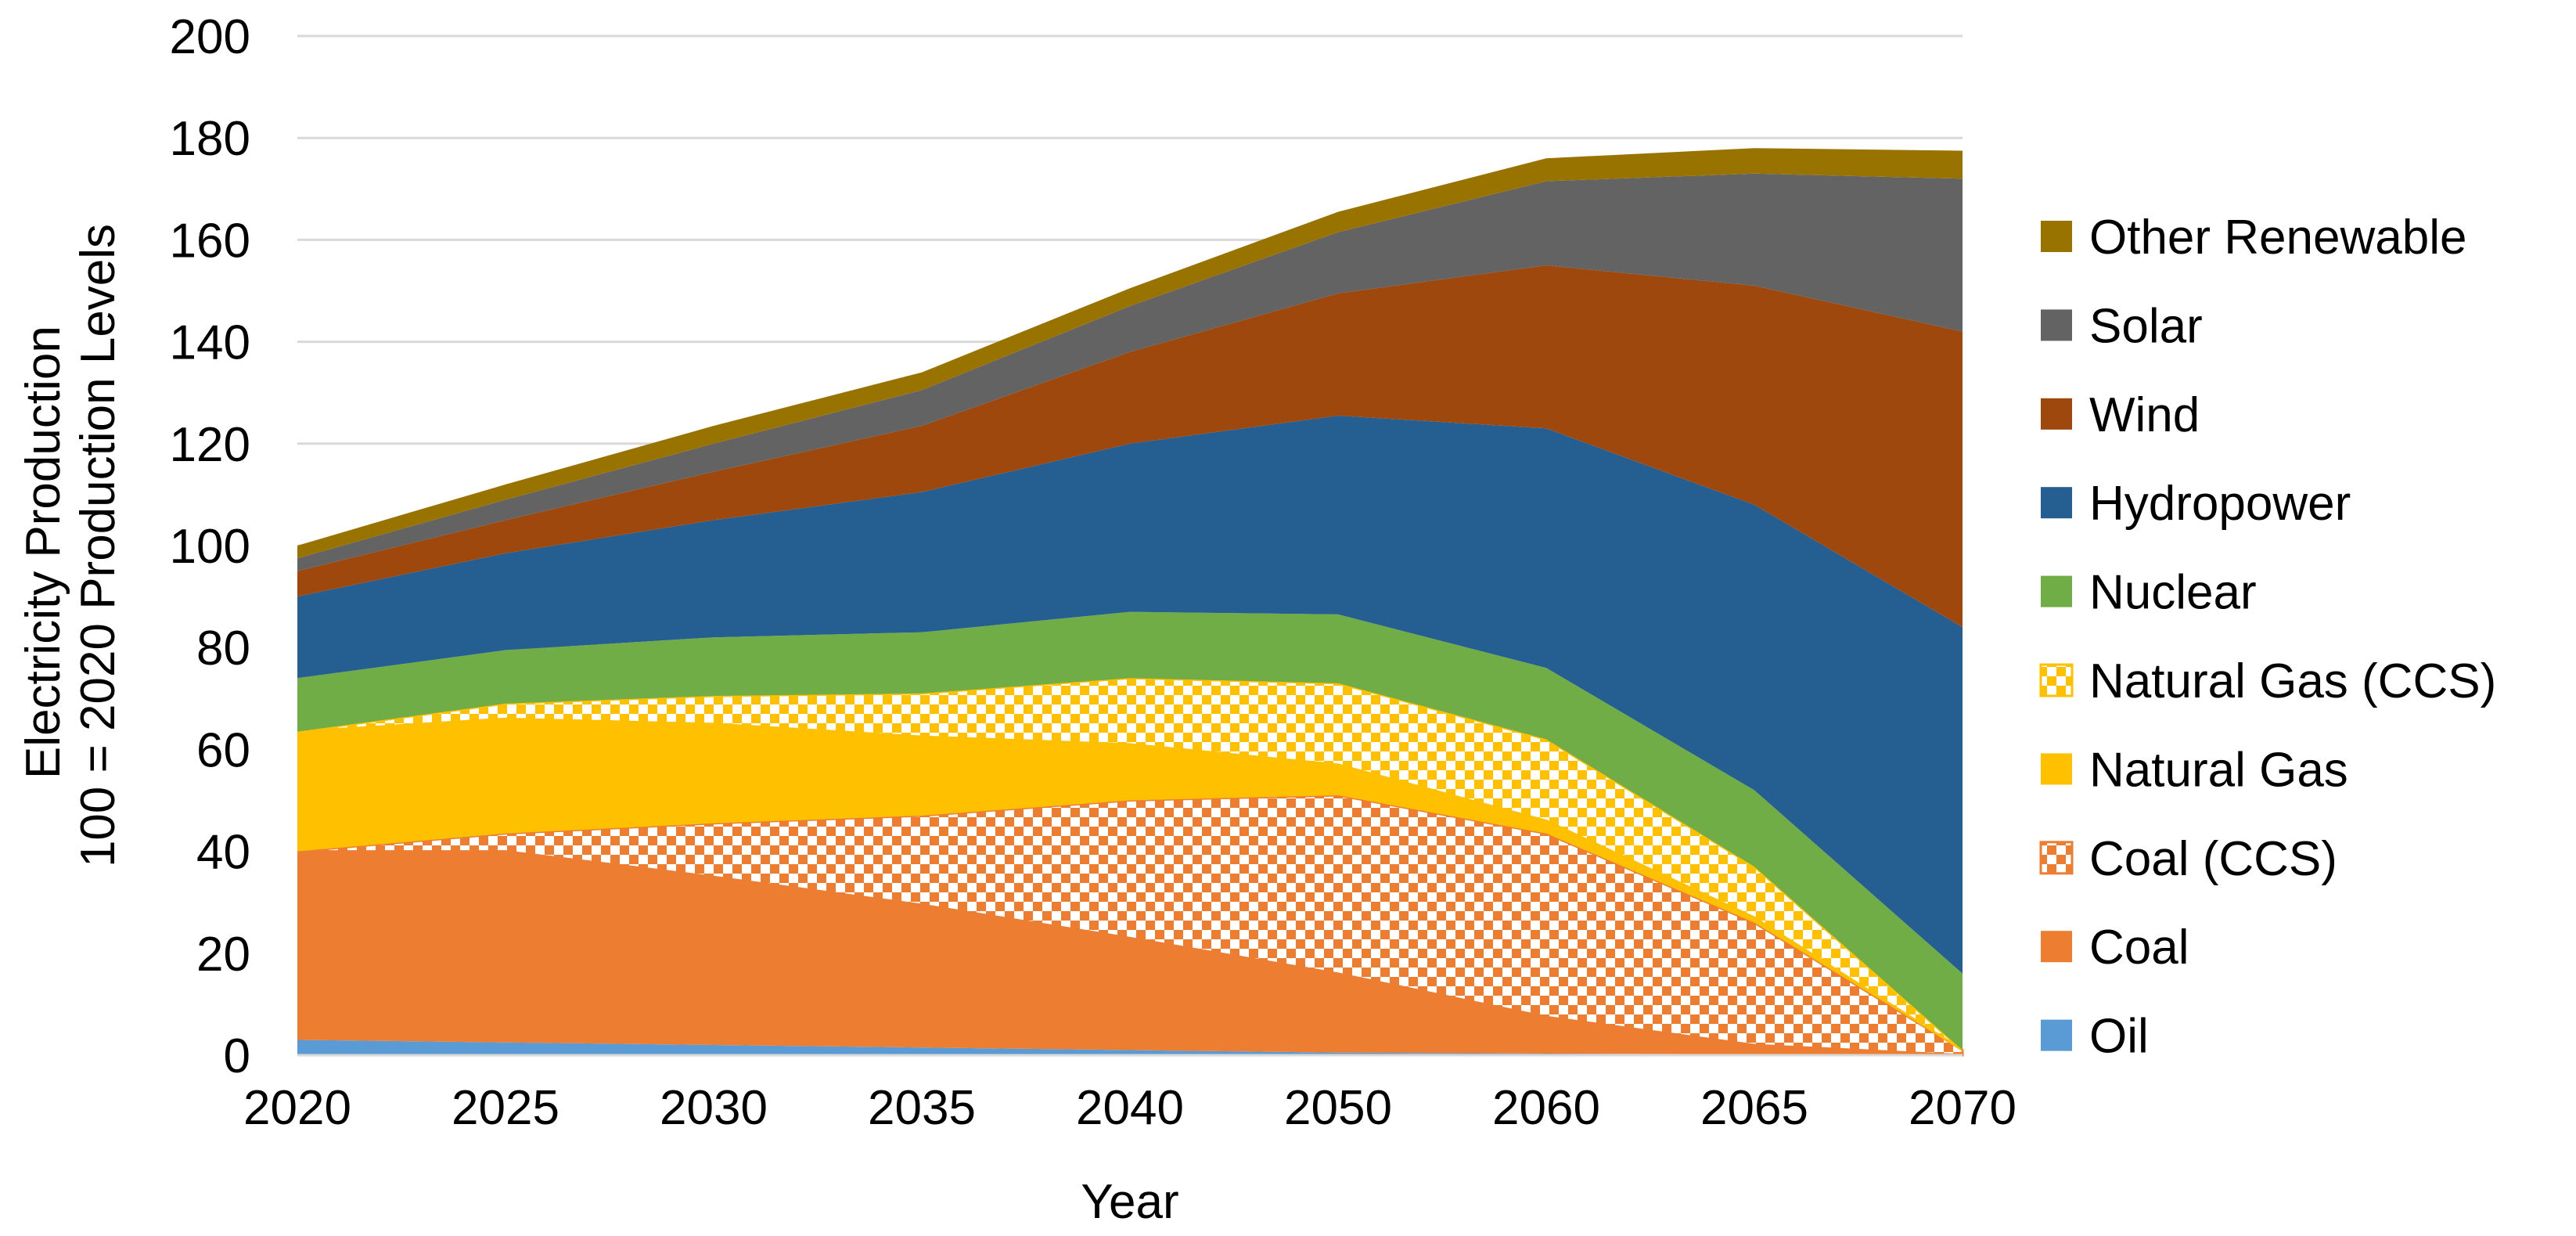 The image size is (2576, 1236). What do you see at coordinates (714, 1108) in the screenshot?
I see `x-tick-label: 2030` at bounding box center [714, 1108].